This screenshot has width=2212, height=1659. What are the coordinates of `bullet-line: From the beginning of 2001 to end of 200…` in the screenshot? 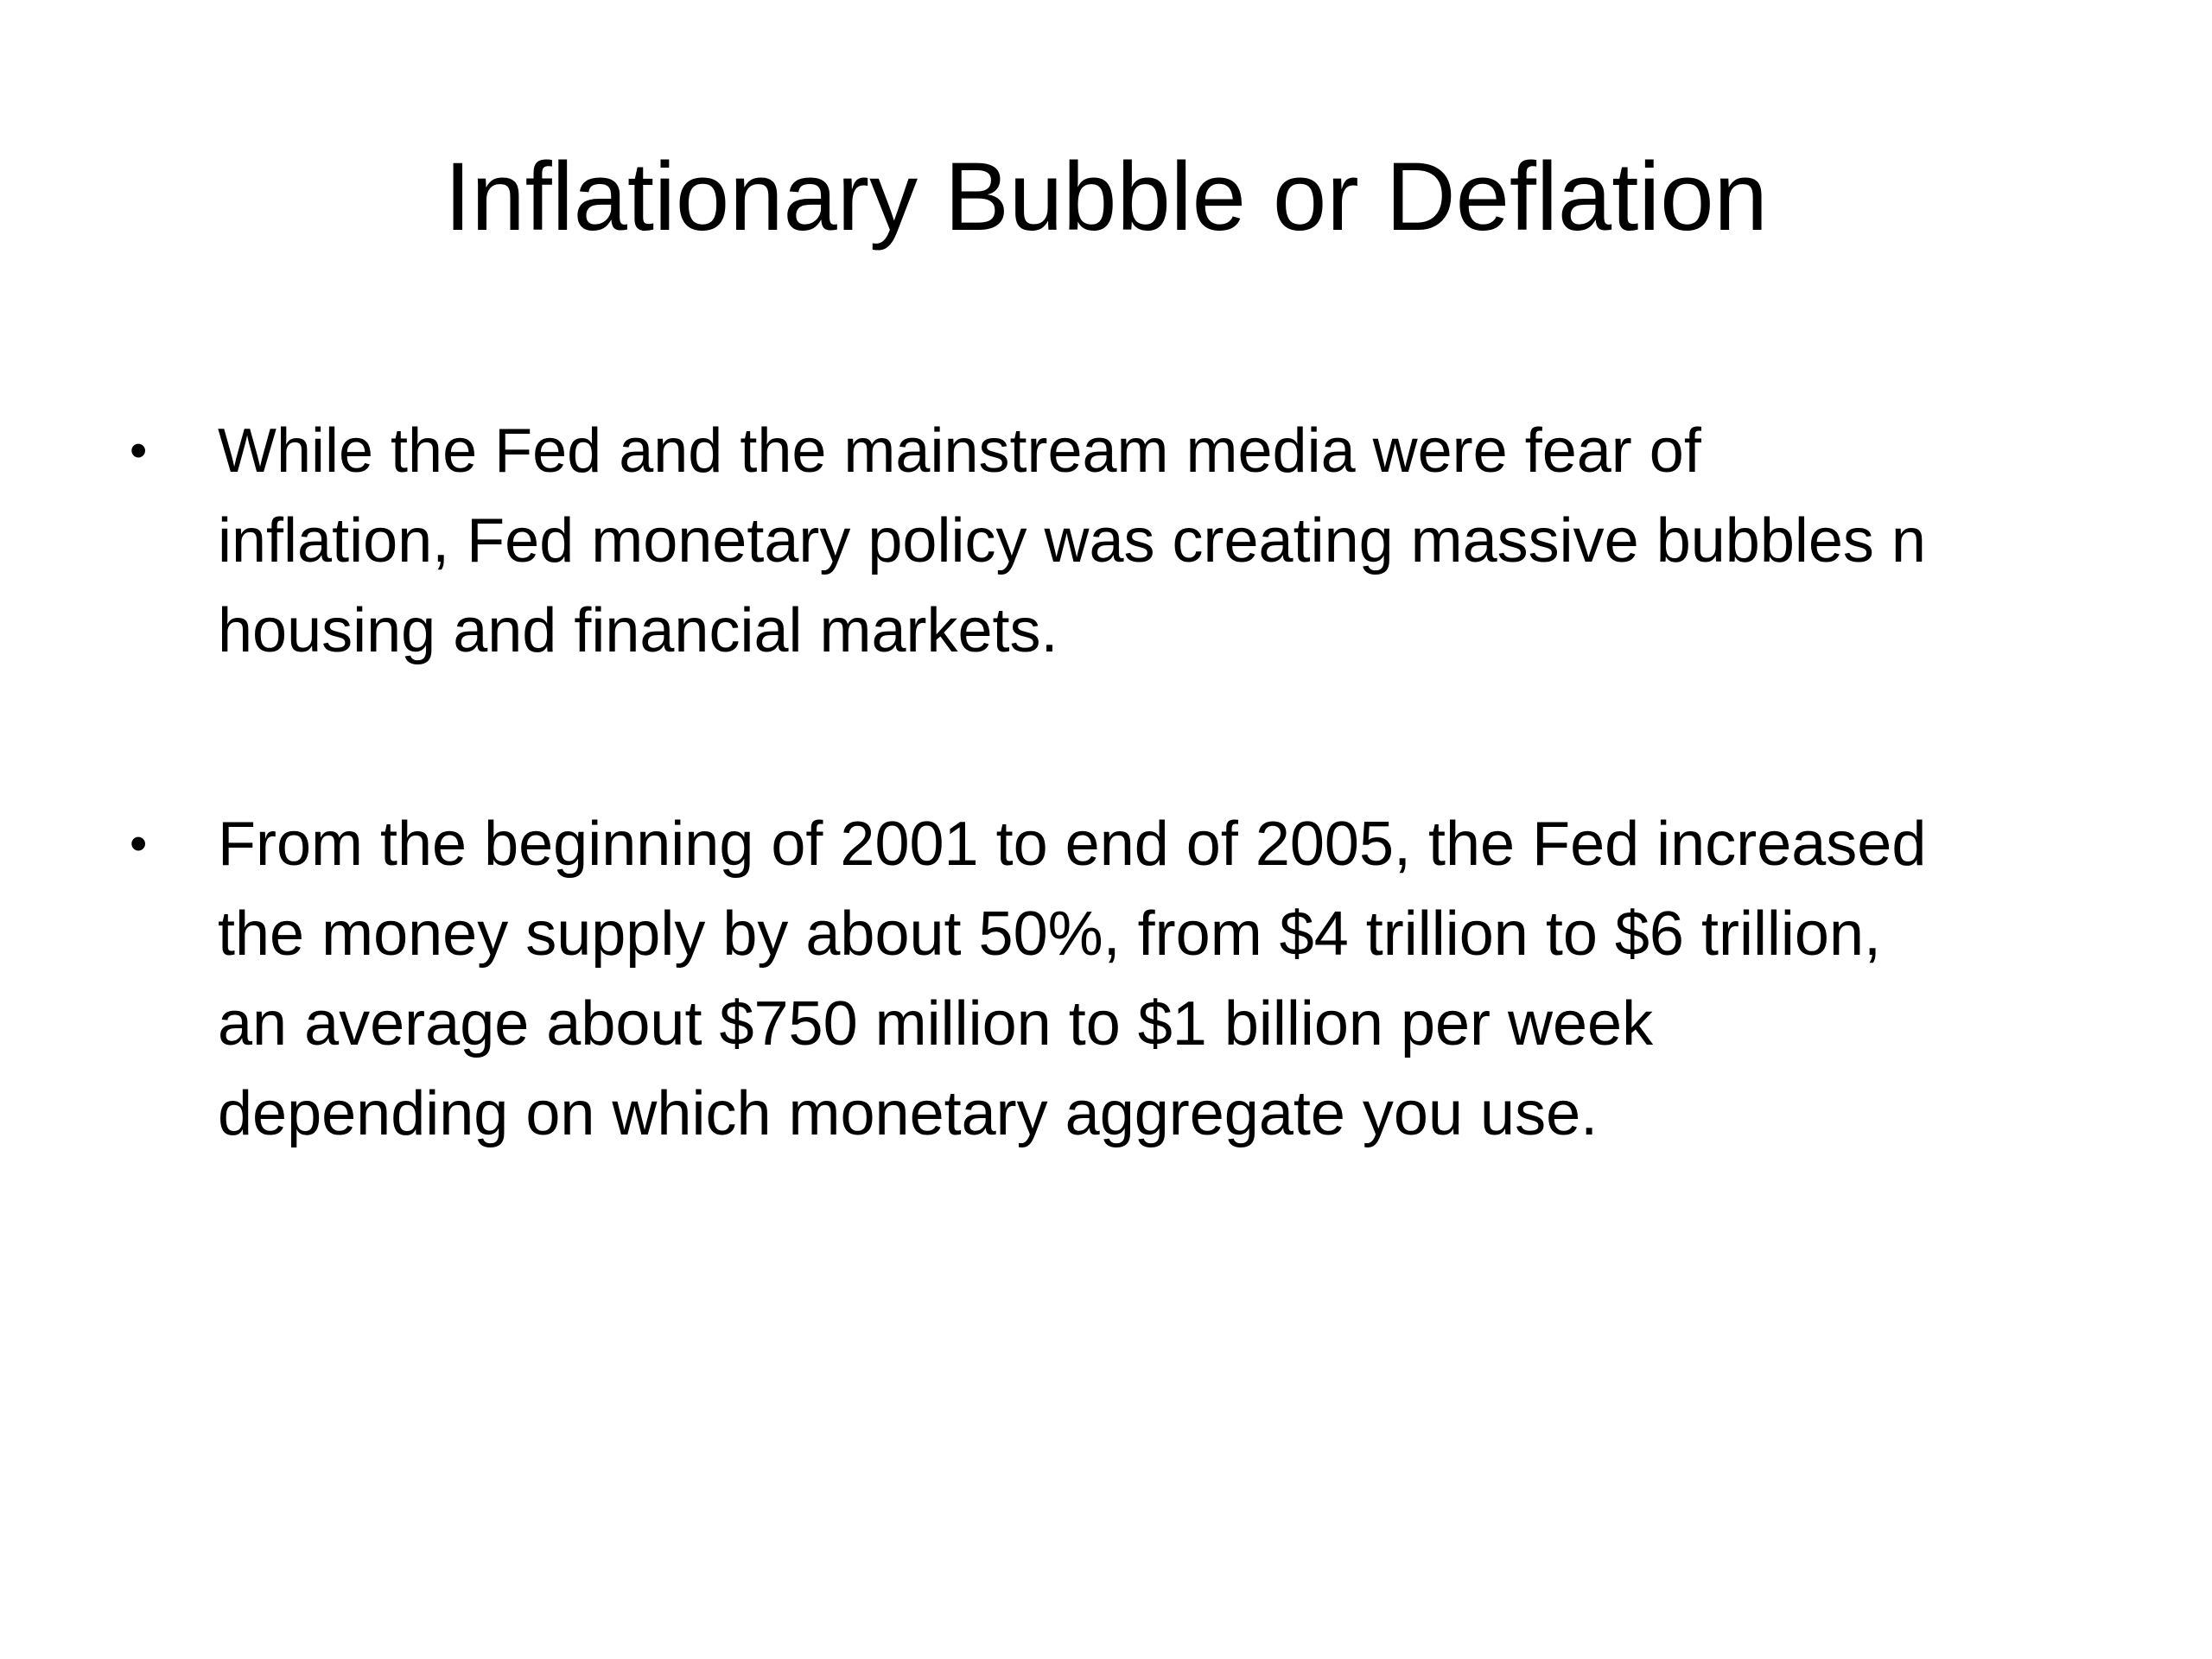 It's located at (1072, 844).